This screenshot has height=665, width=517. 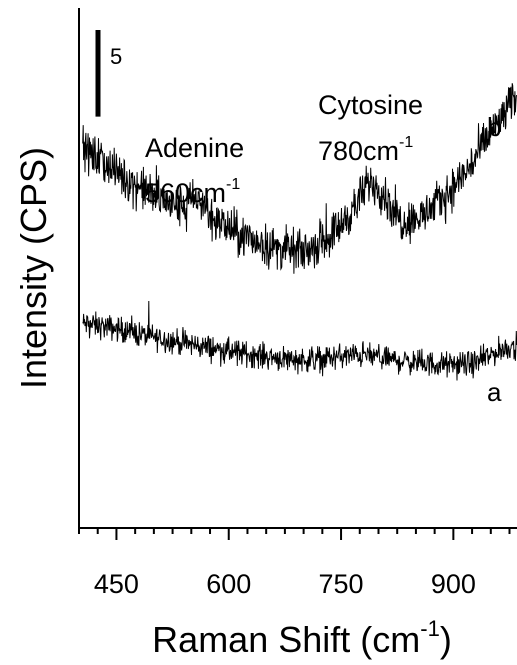 What do you see at coordinates (228, 584) in the screenshot?
I see `x-tick-label: 600` at bounding box center [228, 584].